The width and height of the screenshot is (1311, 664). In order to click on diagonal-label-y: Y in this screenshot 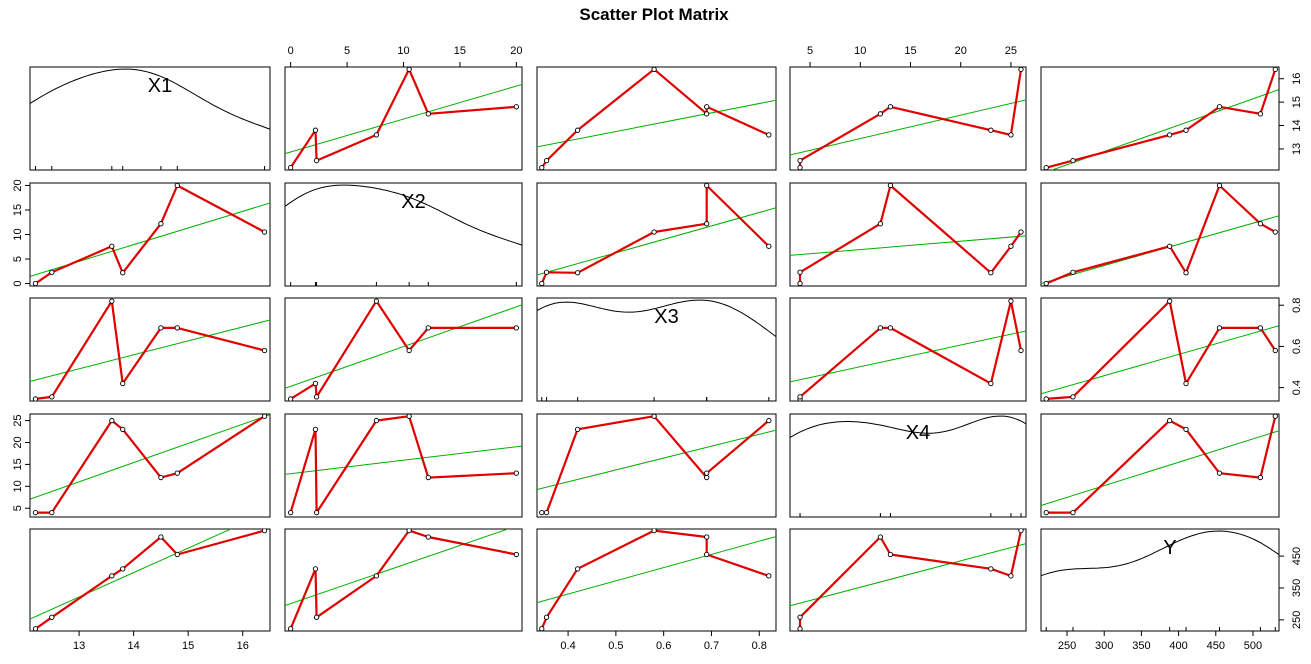, I will do `click(1169, 548)`.